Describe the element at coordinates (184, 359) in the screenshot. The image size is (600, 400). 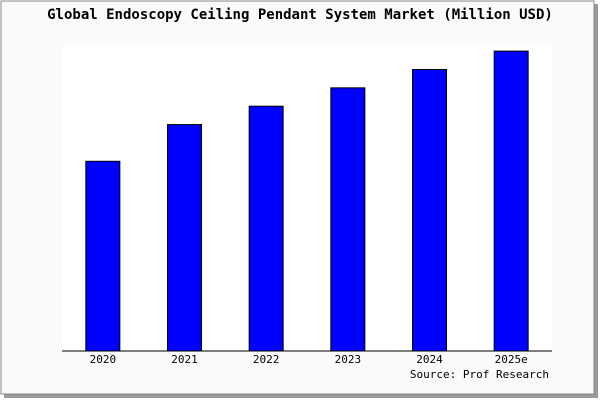
I see `x-tick-label: 2021` at that location.